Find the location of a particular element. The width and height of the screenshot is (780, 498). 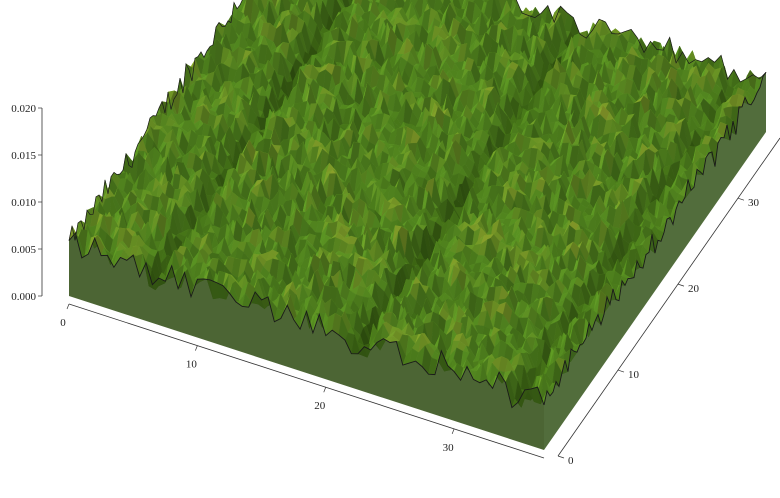

z-tick-label: 0.020 is located at coordinates (23, 109).